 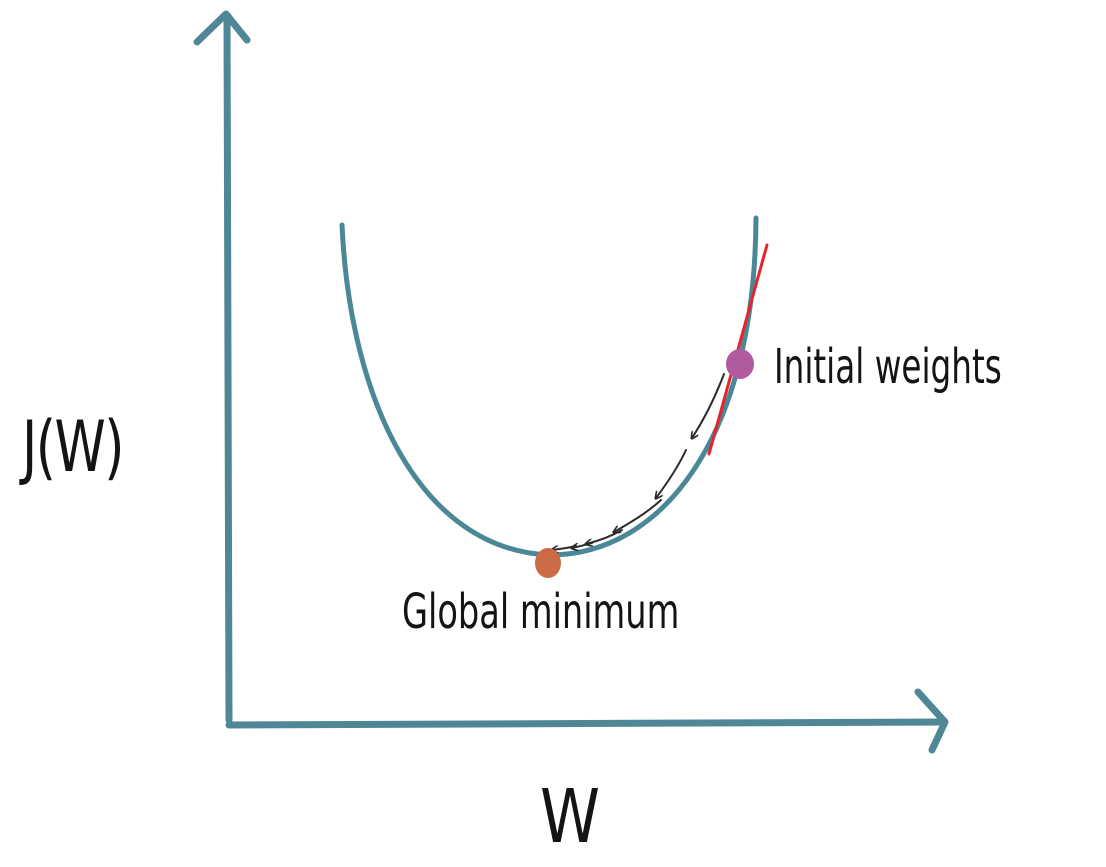 What do you see at coordinates (740, 364) in the screenshot?
I see `initial-weights-point` at bounding box center [740, 364].